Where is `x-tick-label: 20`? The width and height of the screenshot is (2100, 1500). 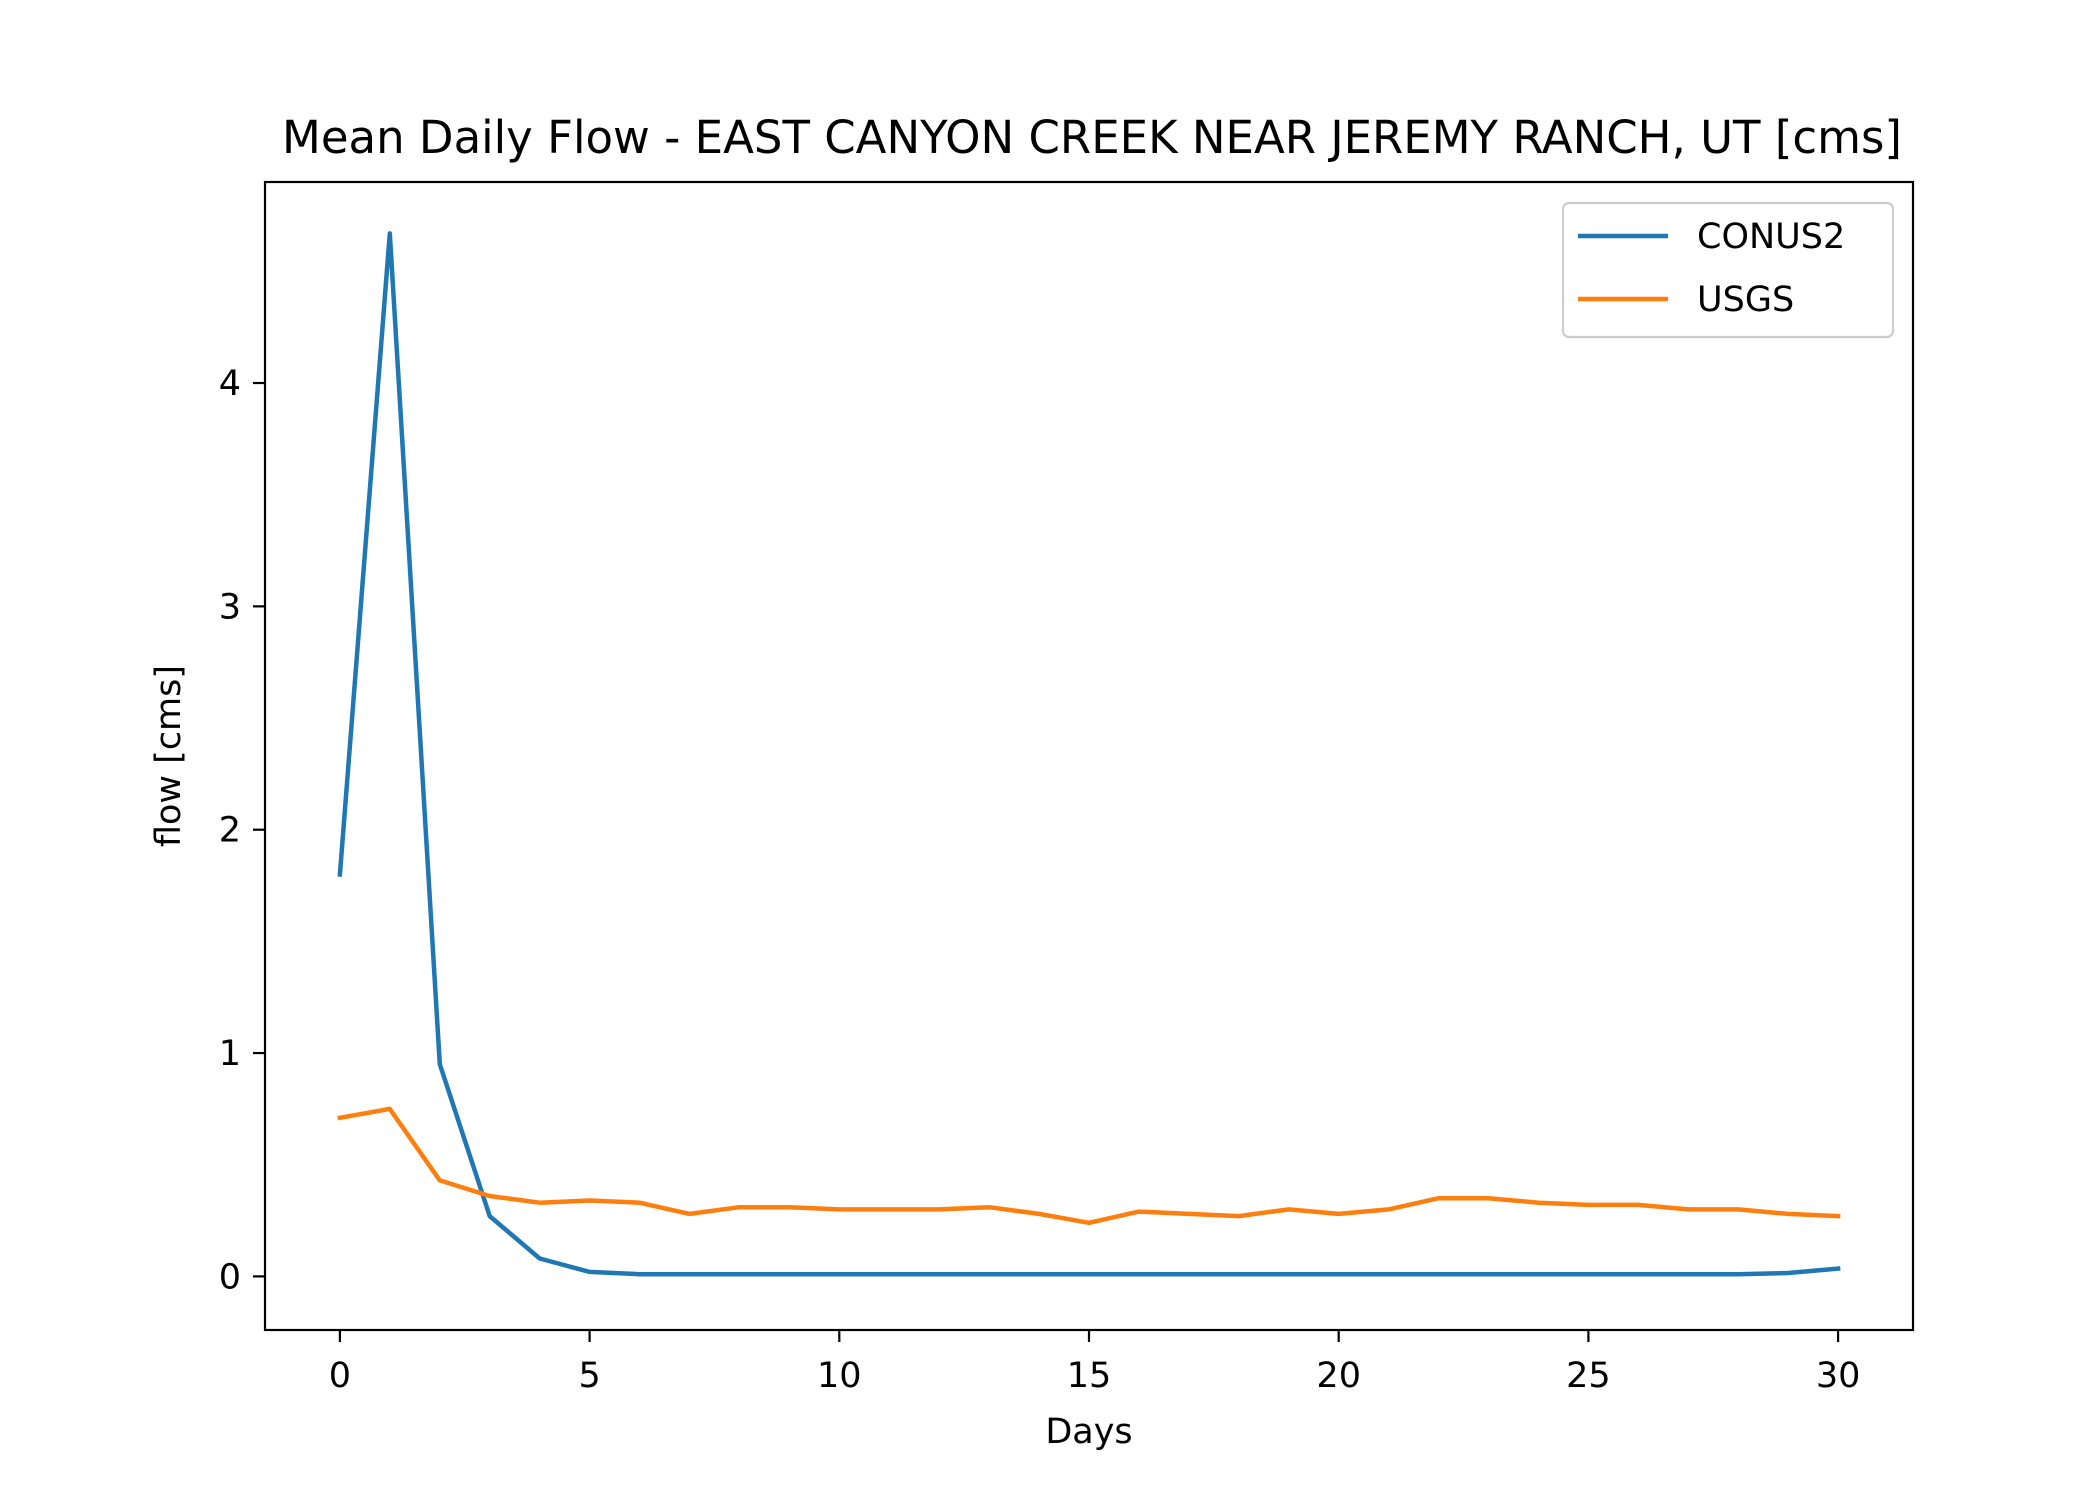
x-tick-label: 20 is located at coordinates (1338, 1376).